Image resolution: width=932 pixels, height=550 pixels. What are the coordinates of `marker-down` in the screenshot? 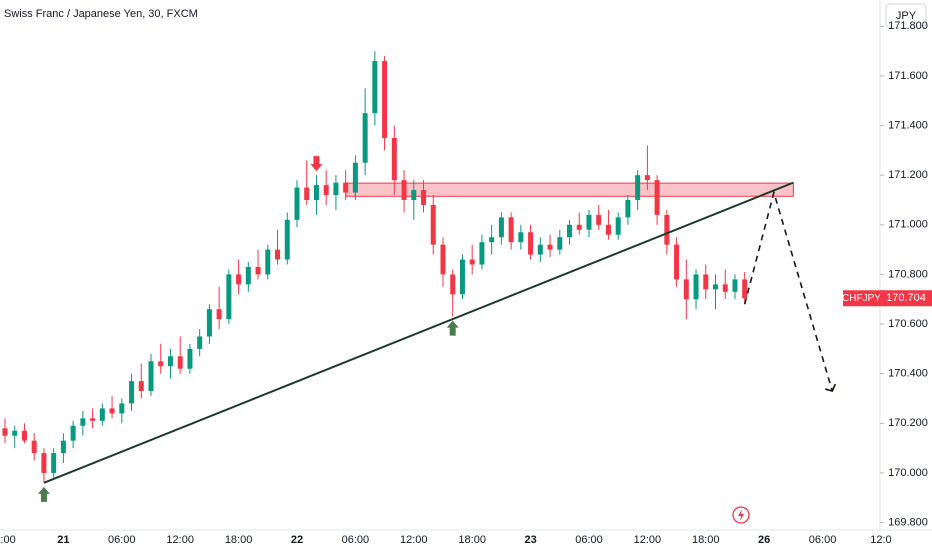 It's located at (316, 164).